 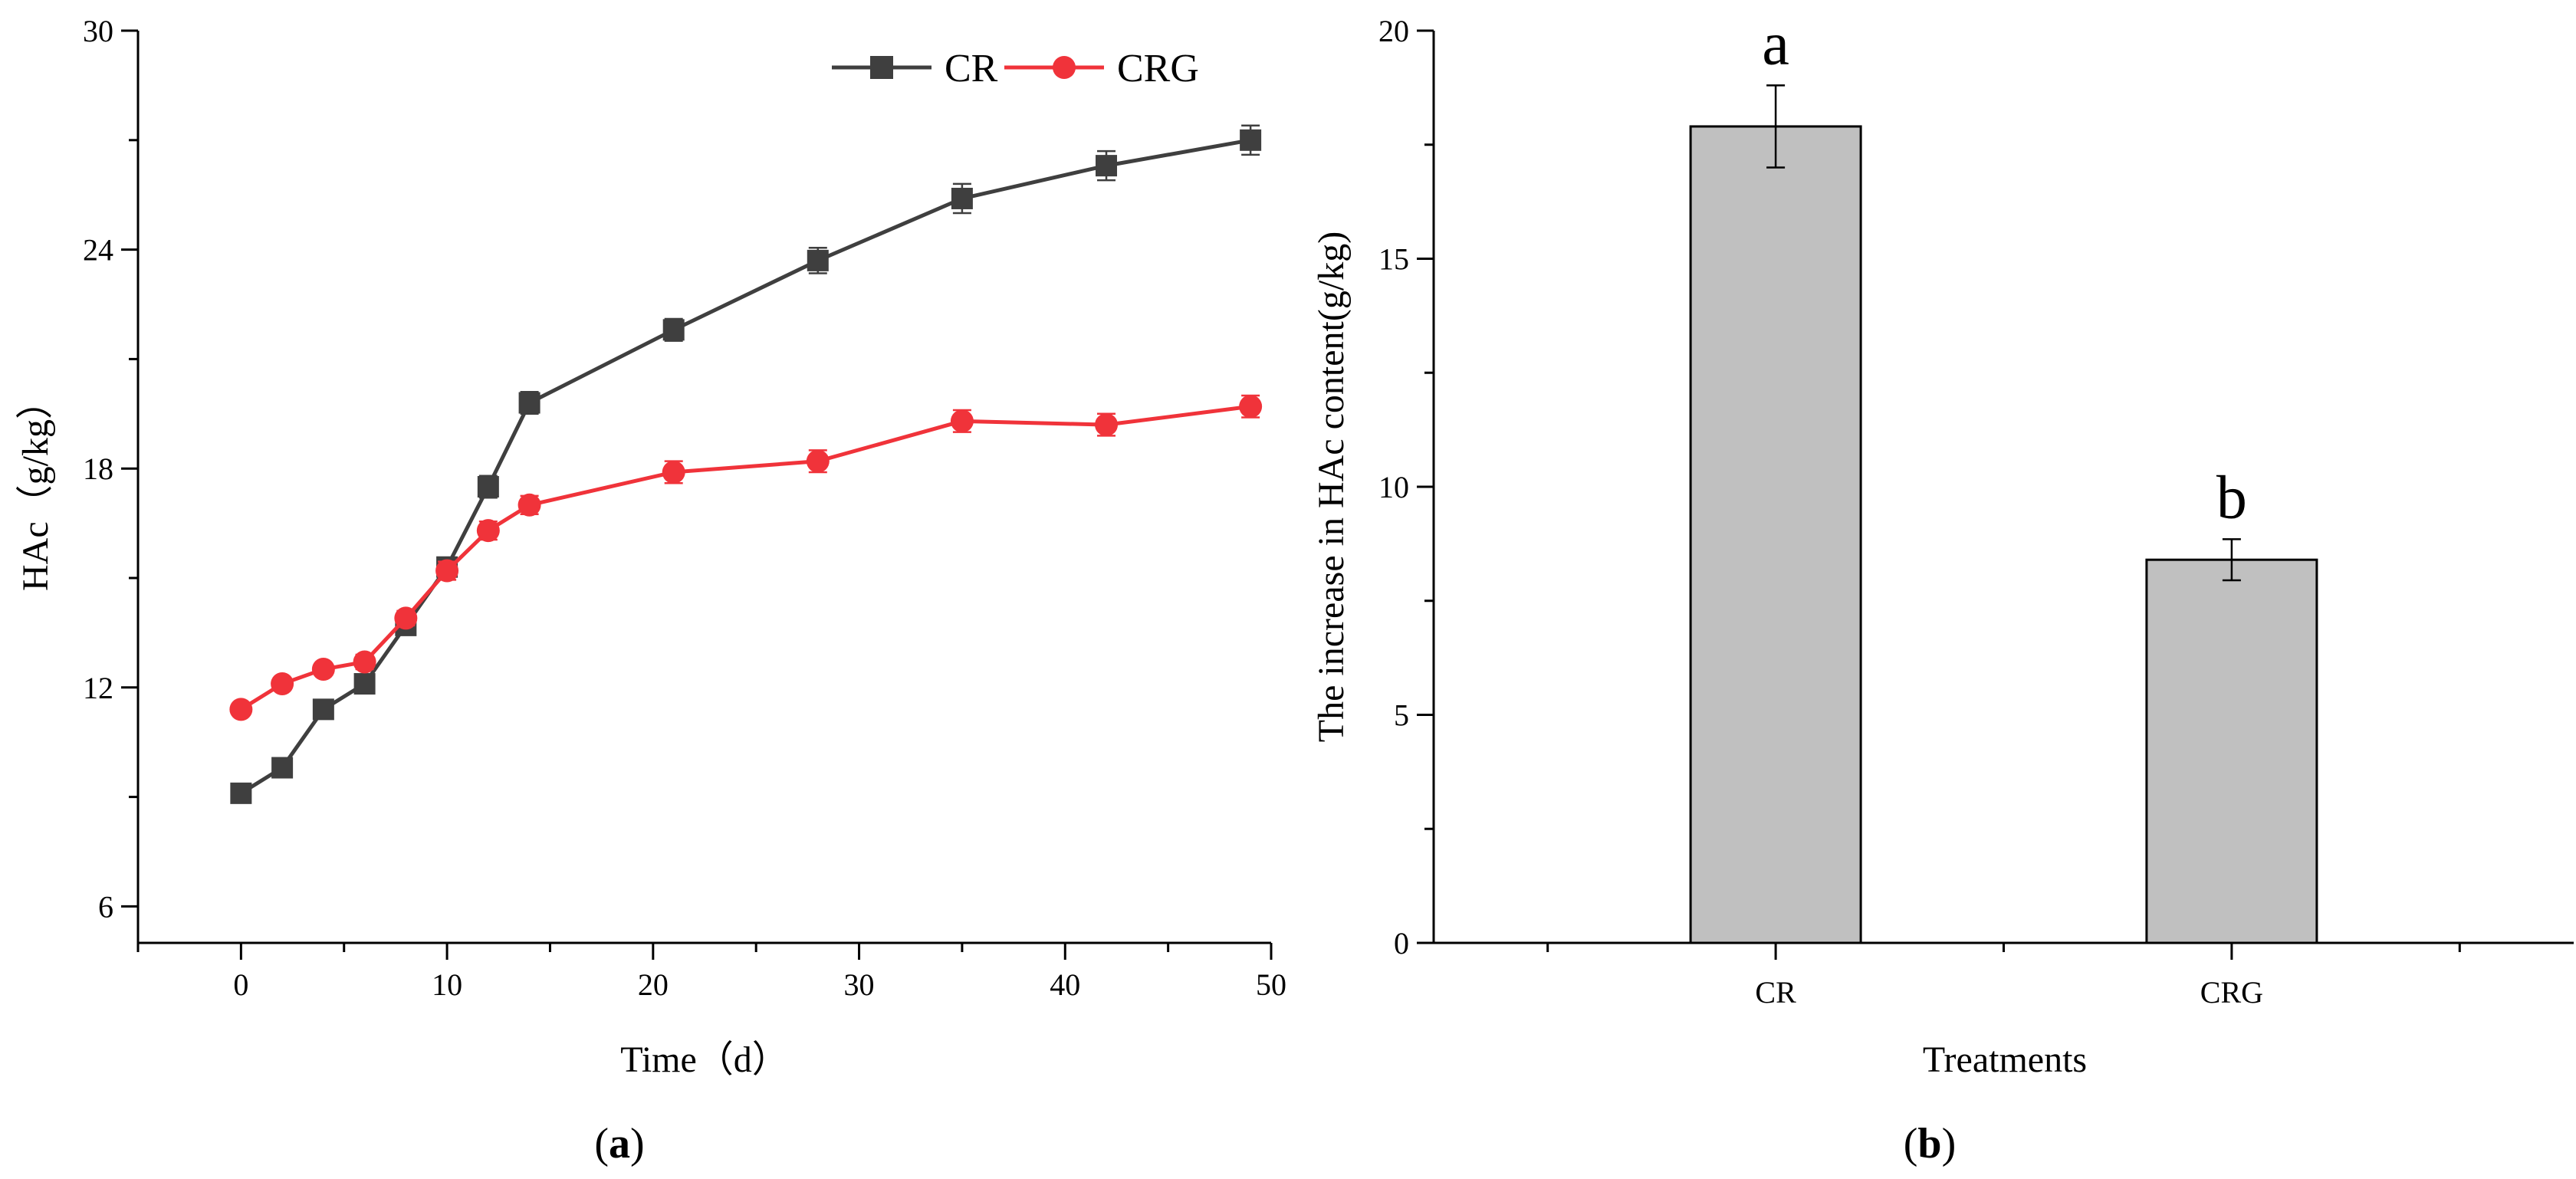 What do you see at coordinates (1064, 67) in the screenshot?
I see `legend-marker-crg` at bounding box center [1064, 67].